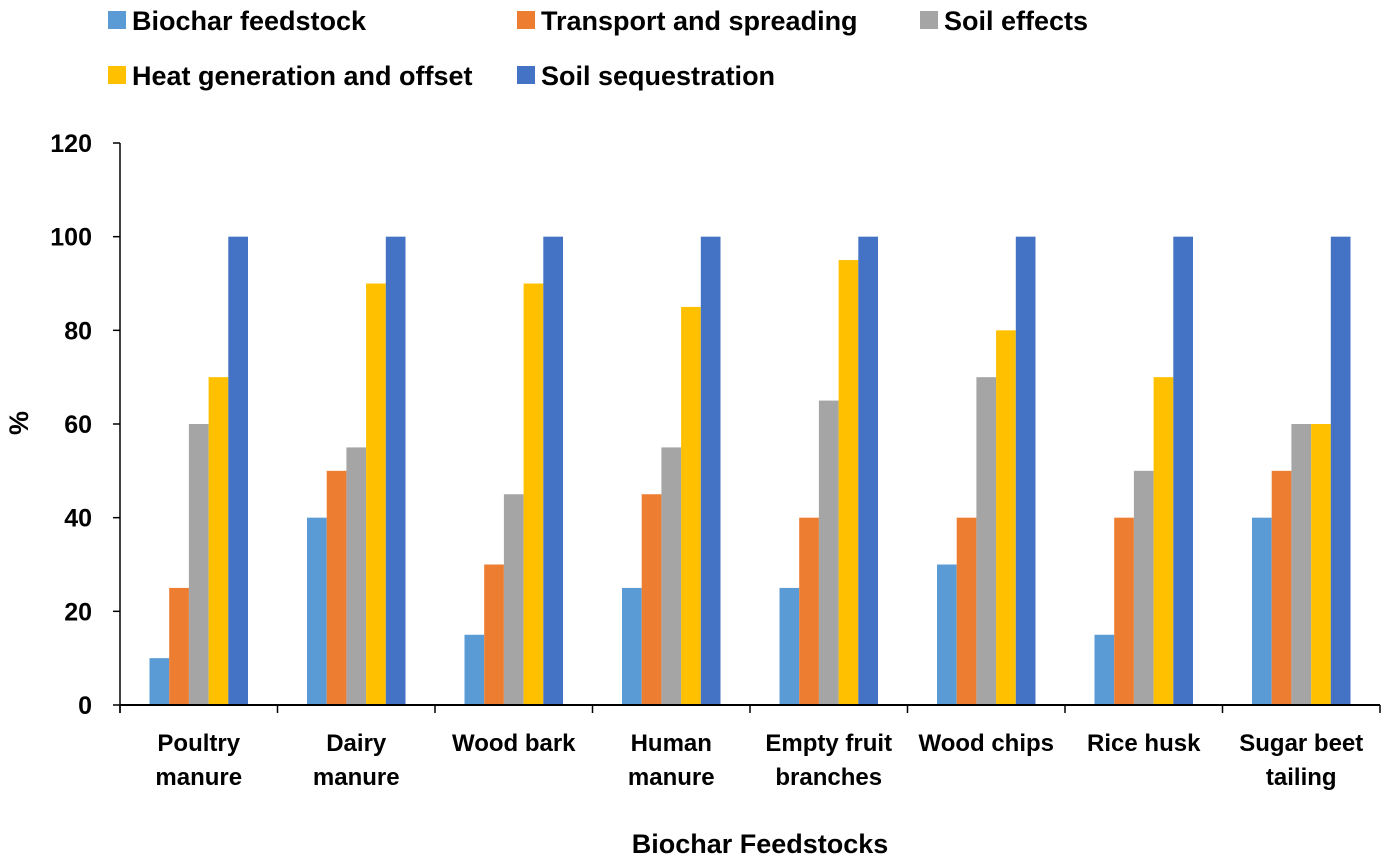  I want to click on x-category-label: Empty fruit, so click(828, 743).